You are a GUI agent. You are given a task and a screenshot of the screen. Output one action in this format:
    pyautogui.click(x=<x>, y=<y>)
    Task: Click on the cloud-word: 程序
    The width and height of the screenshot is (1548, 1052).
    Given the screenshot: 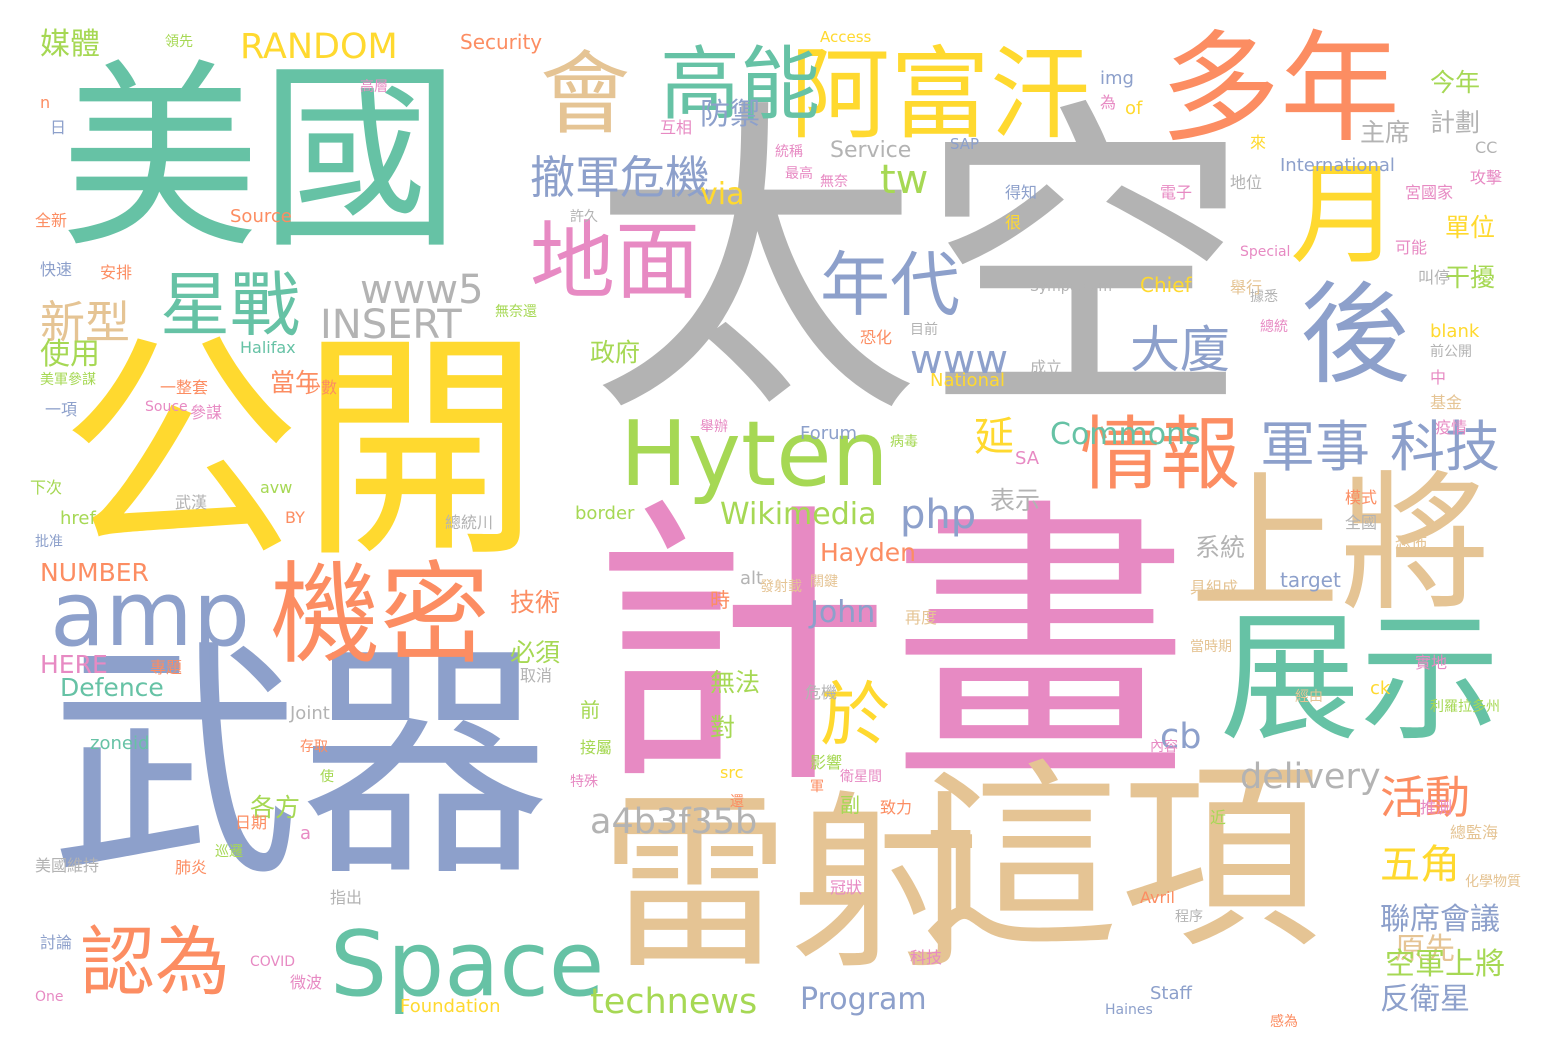 What is the action you would take?
    pyautogui.click(x=1189, y=917)
    